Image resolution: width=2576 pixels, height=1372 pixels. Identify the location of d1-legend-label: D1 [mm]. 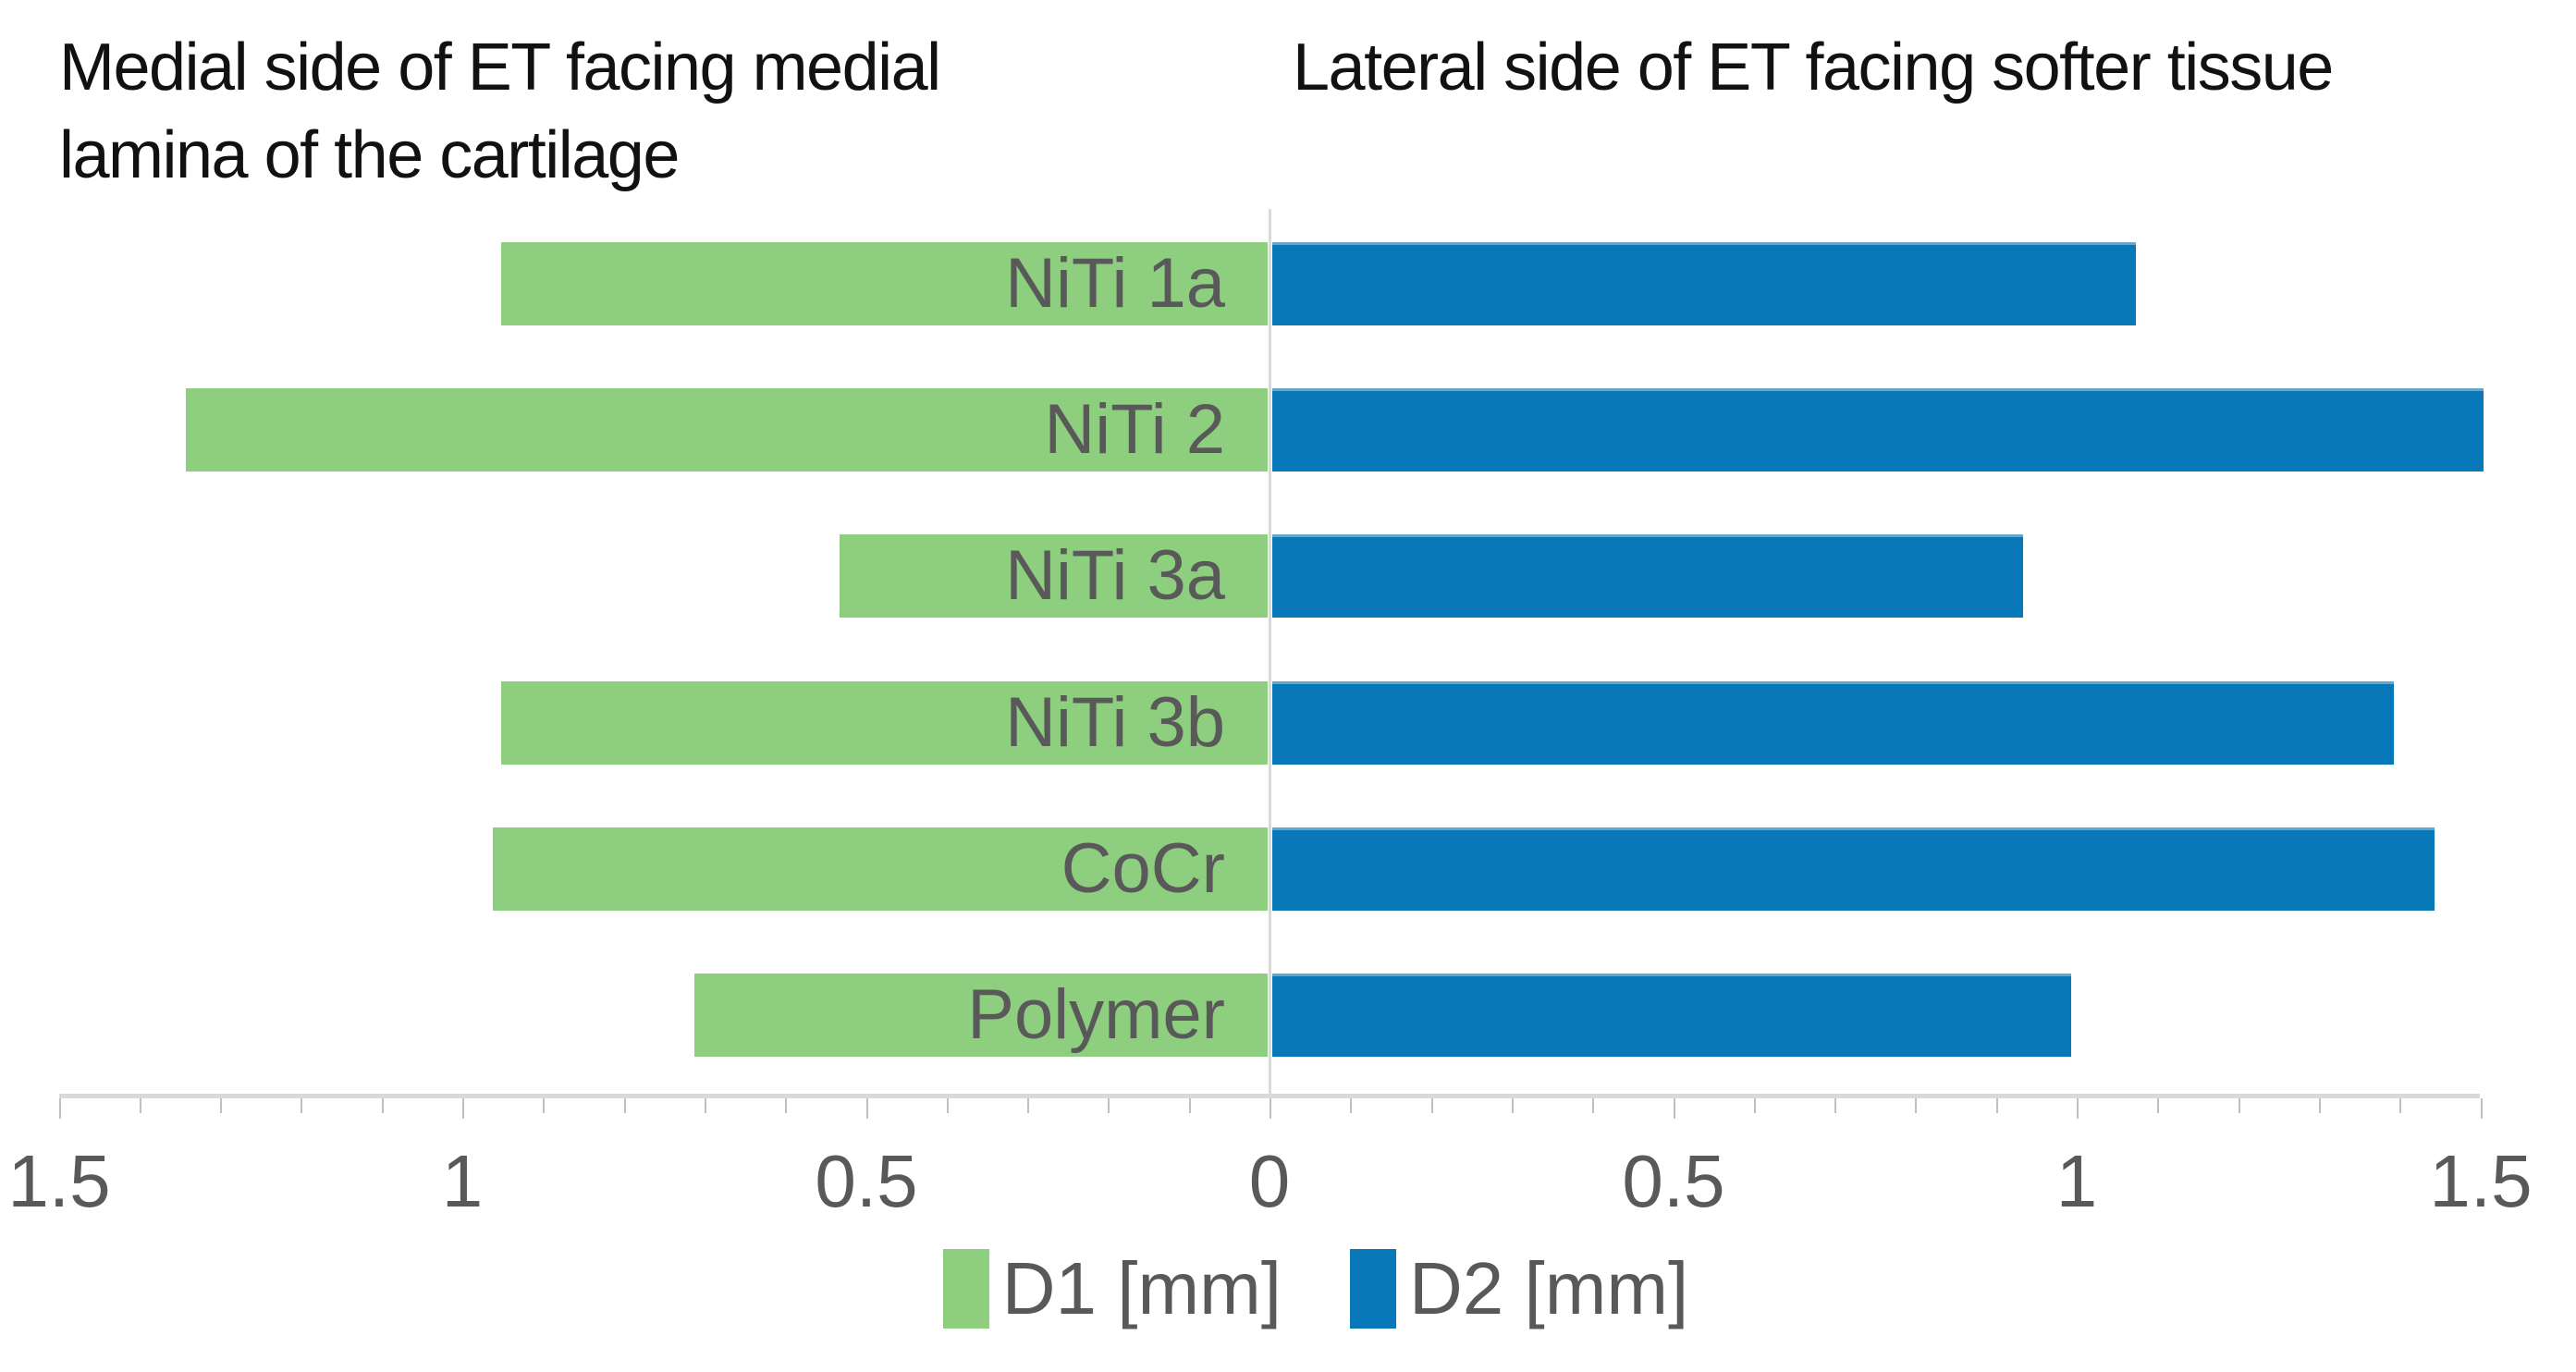
(1141, 1288).